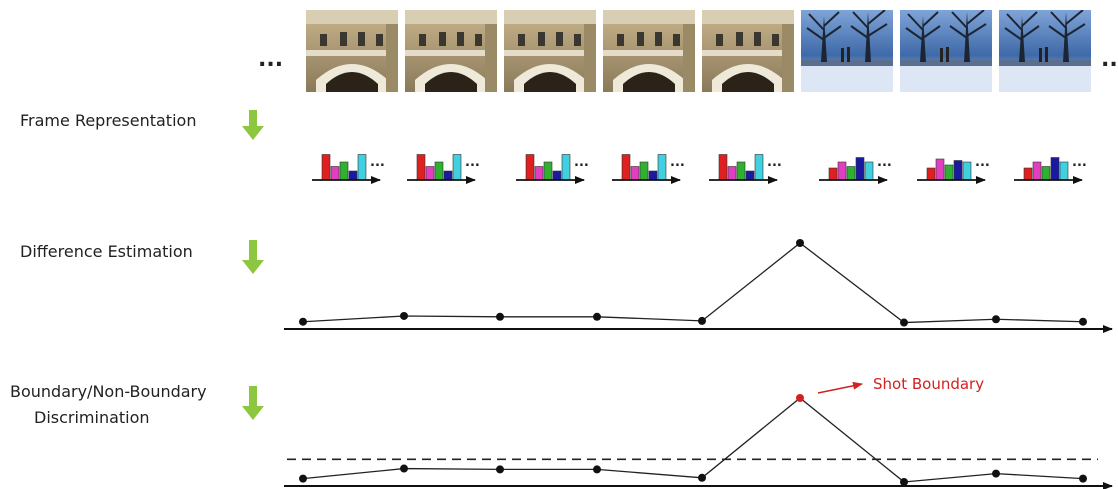  Describe the element at coordinates (928, 384) in the screenshot. I see `shot-boundary-label: Shot Boundary` at that location.